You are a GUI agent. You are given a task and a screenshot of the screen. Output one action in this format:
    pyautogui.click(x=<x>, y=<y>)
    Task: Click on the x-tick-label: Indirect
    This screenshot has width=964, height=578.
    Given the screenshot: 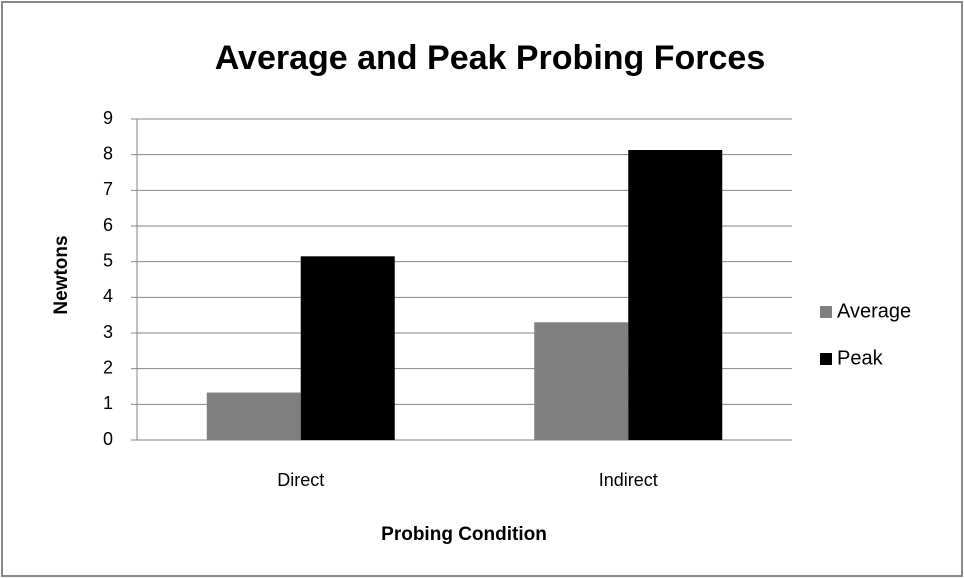 What is the action you would take?
    pyautogui.click(x=628, y=480)
    